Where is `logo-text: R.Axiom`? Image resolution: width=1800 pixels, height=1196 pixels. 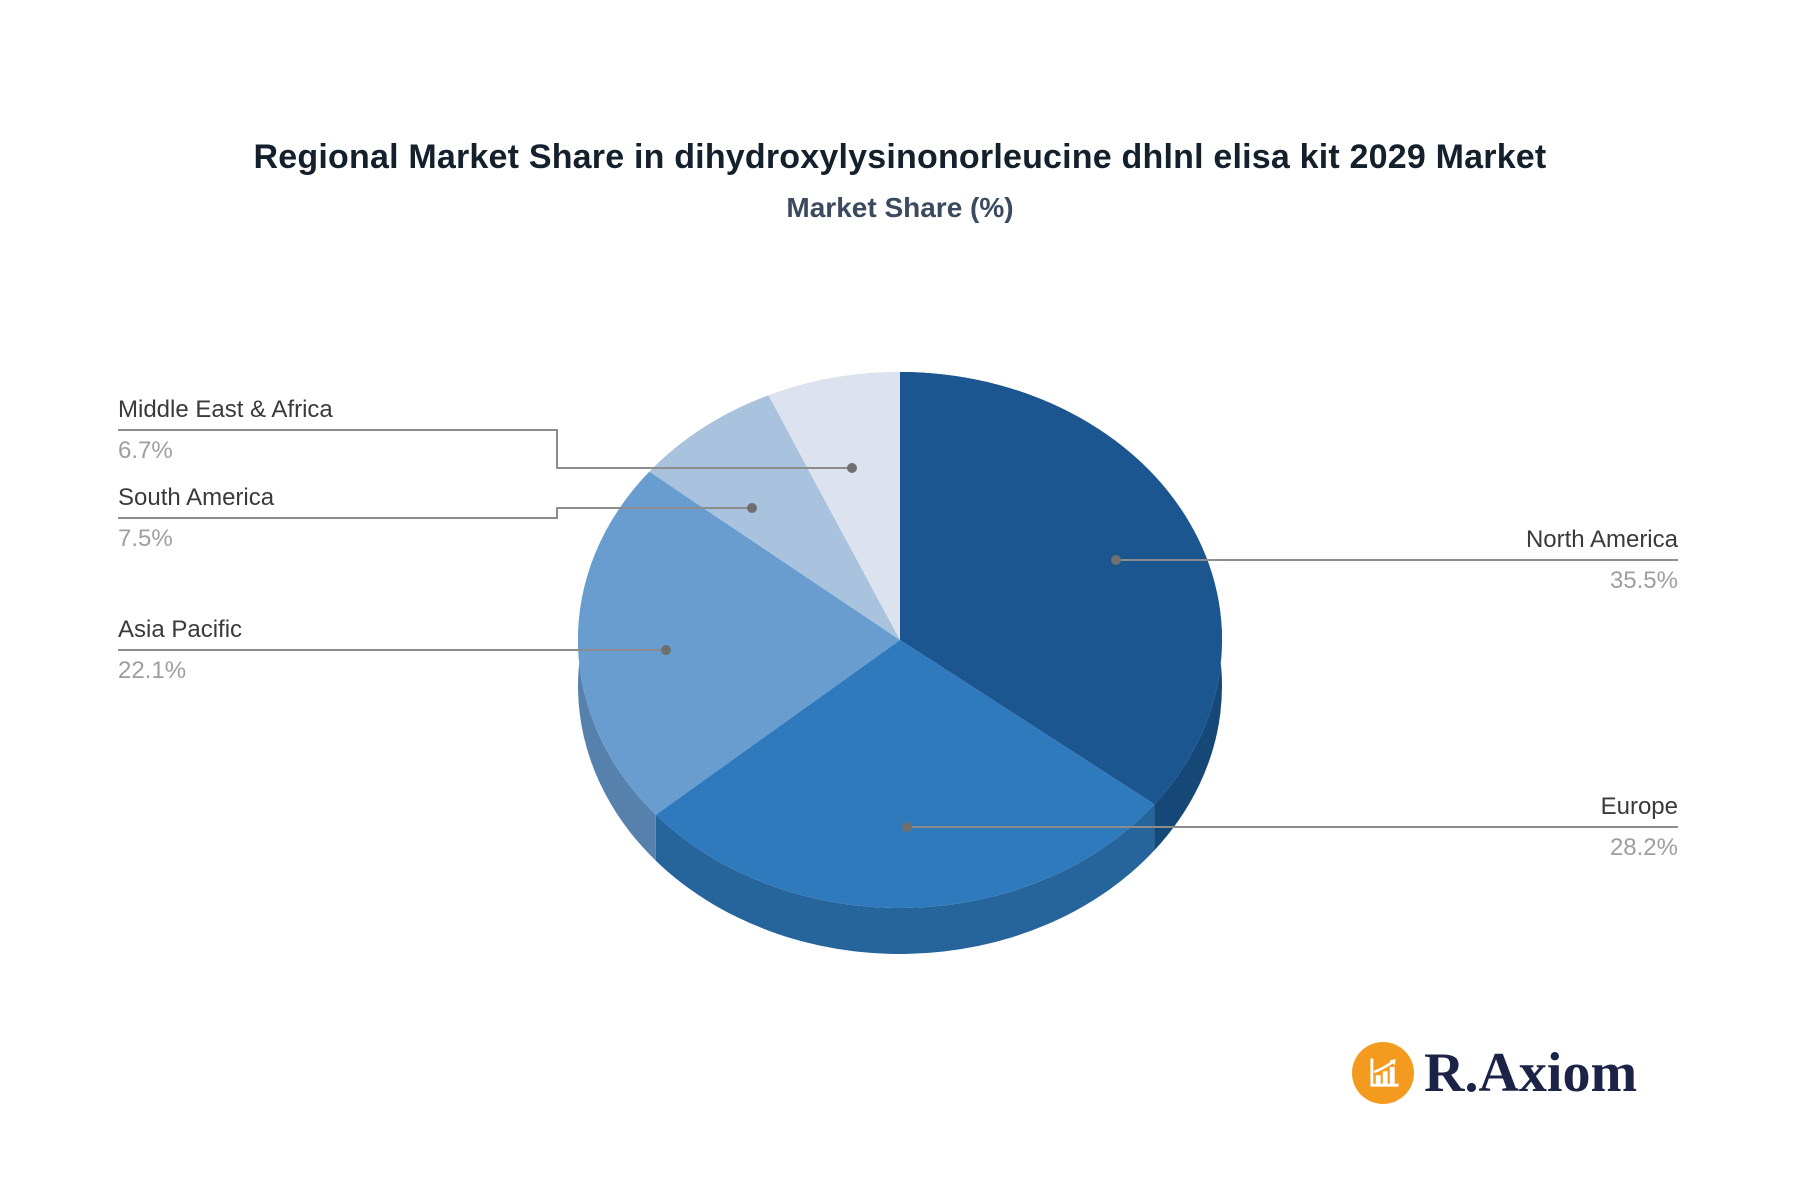
logo-text: R.Axiom is located at coordinates (1531, 1073).